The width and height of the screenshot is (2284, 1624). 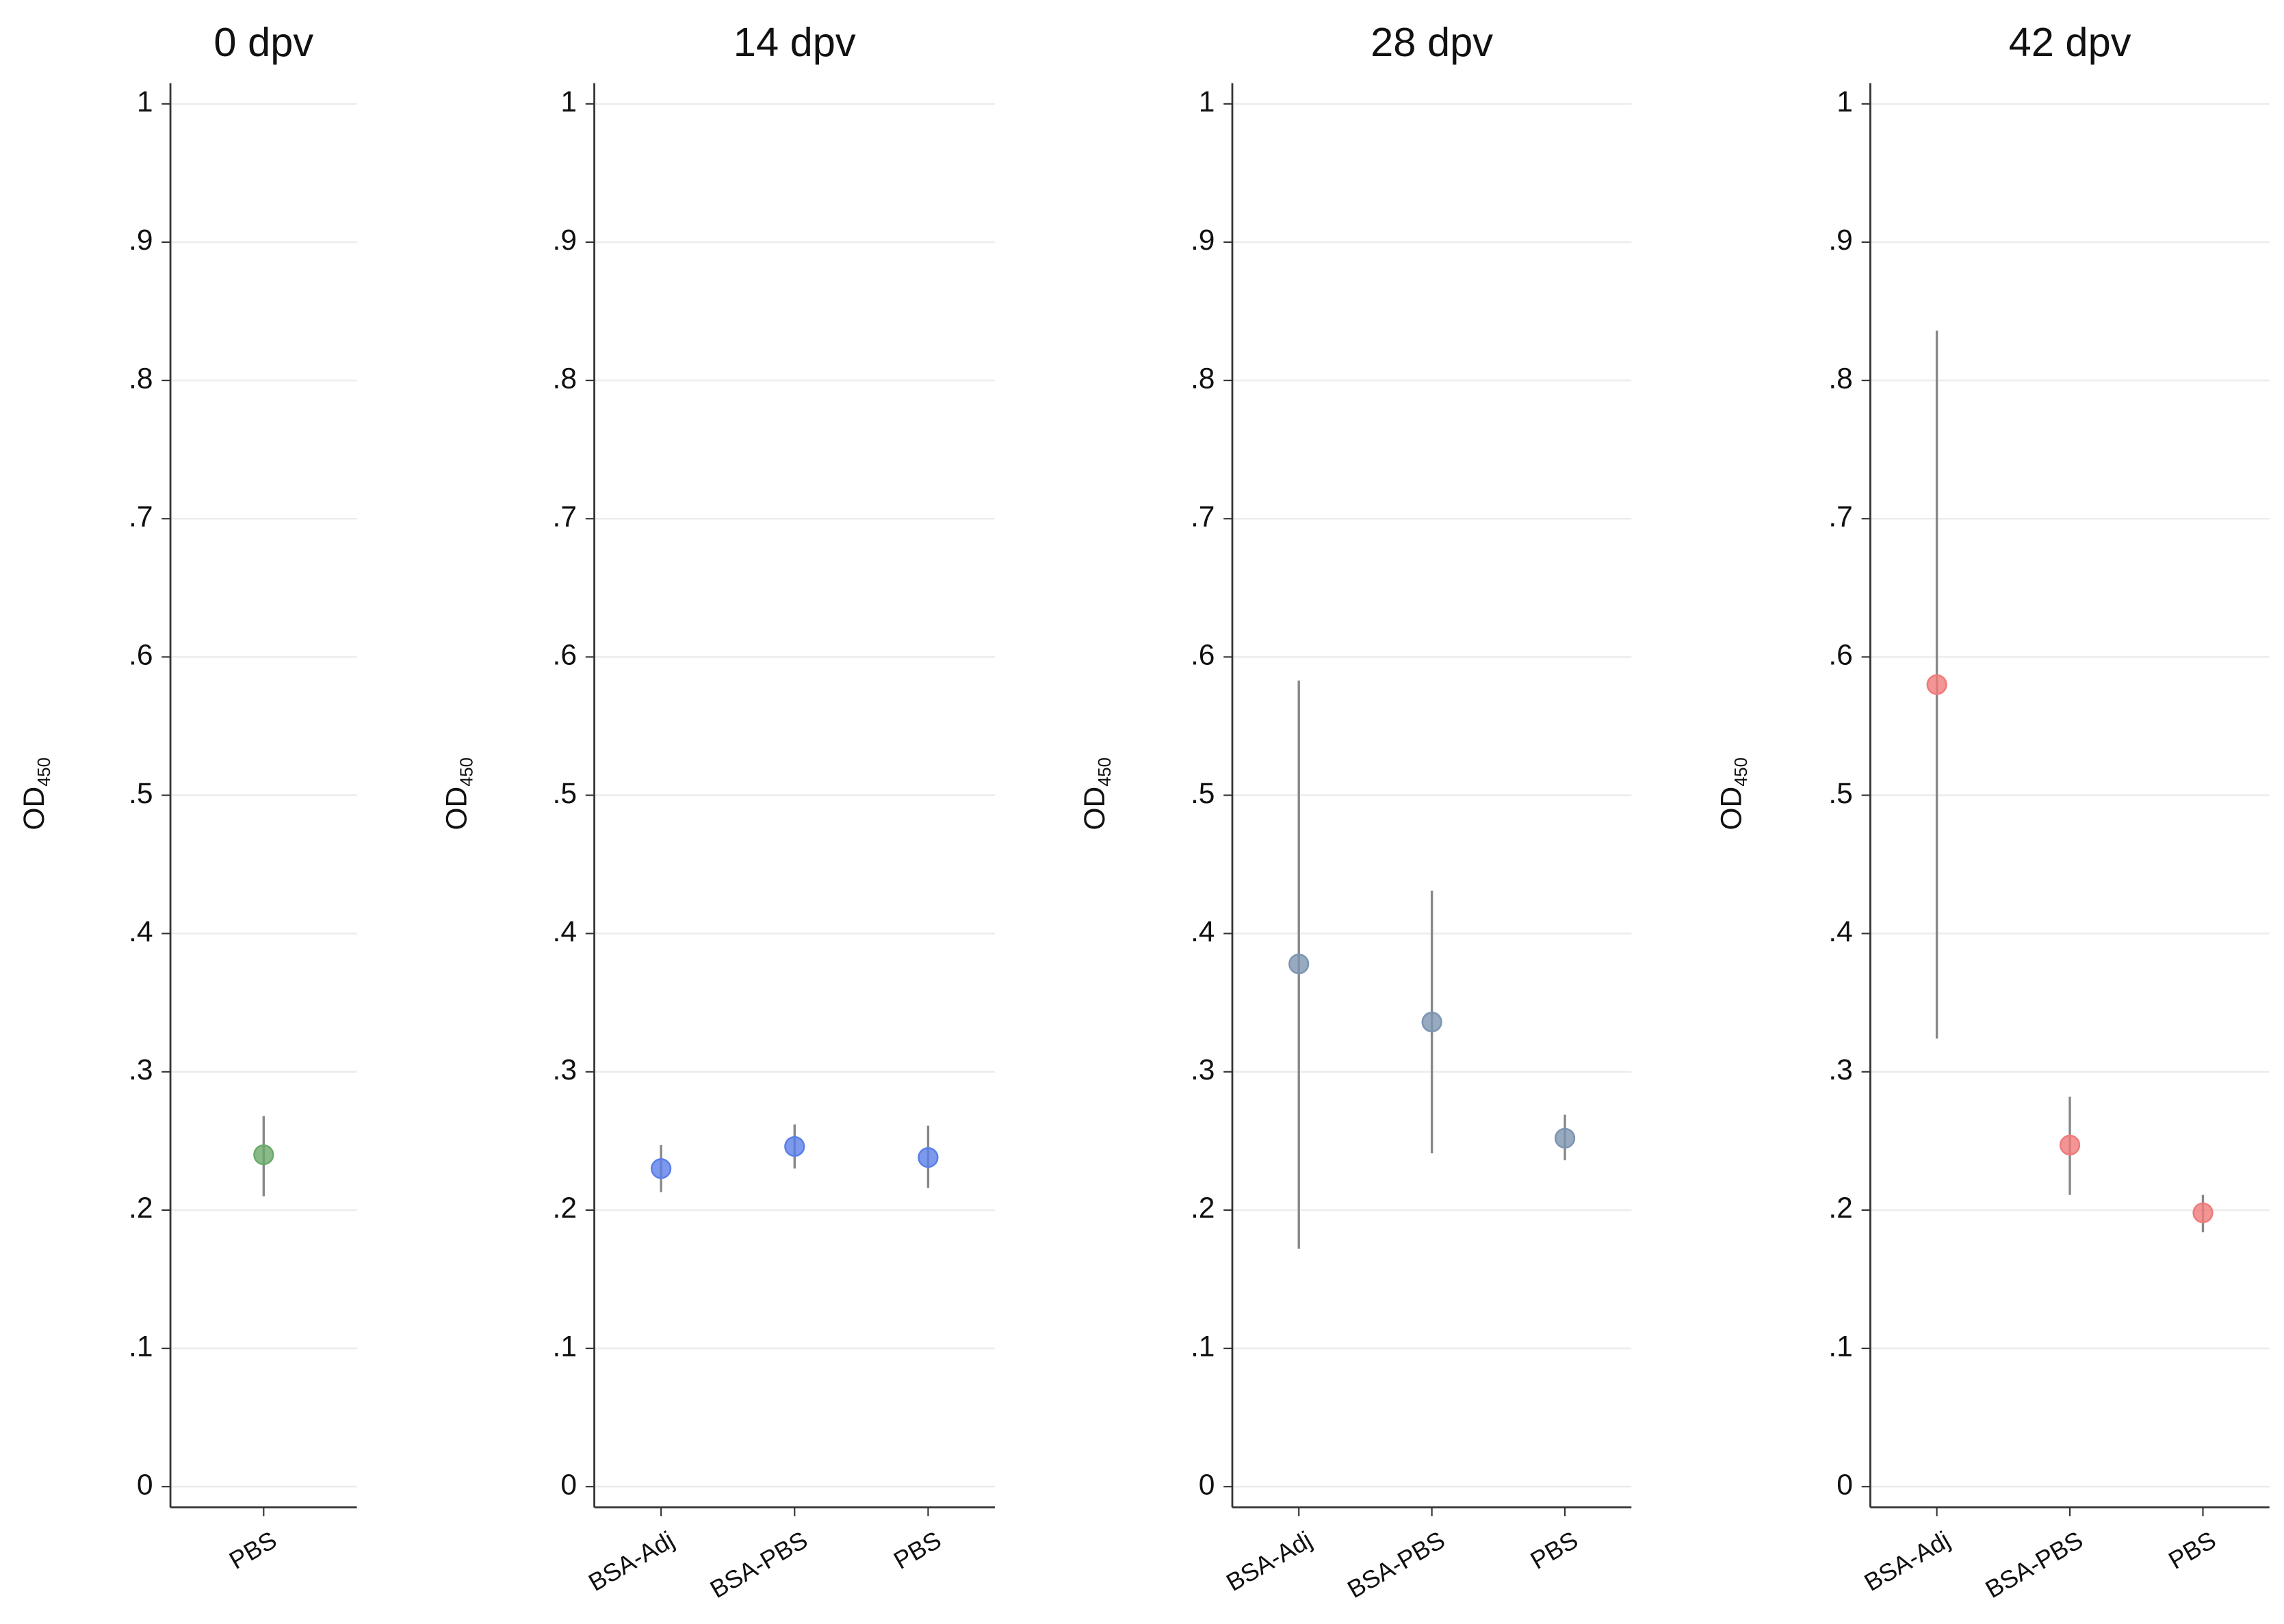 I want to click on chart-title: 42 dpv, so click(x=2070, y=42).